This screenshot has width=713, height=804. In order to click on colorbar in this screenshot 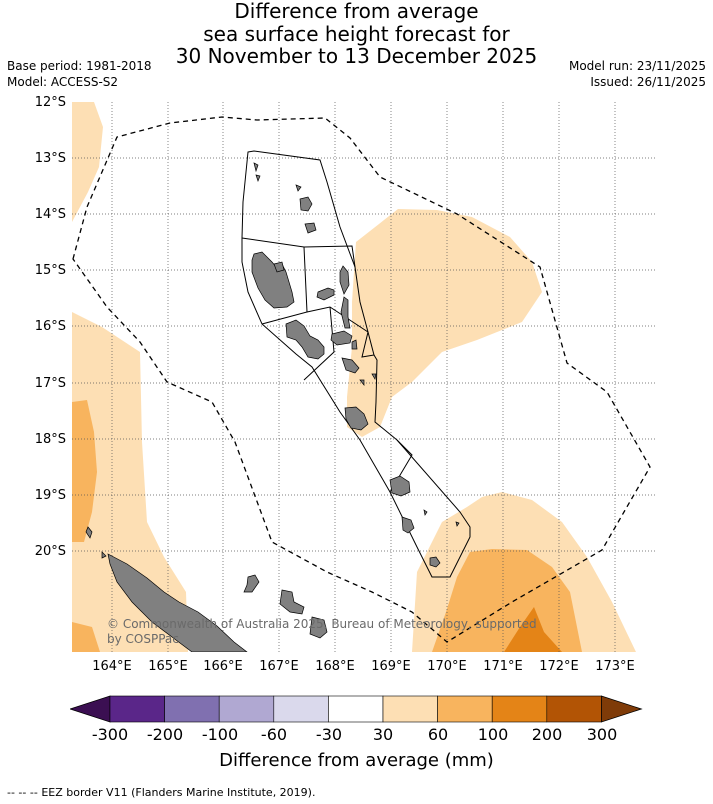, I will do `click(356, 709)`.